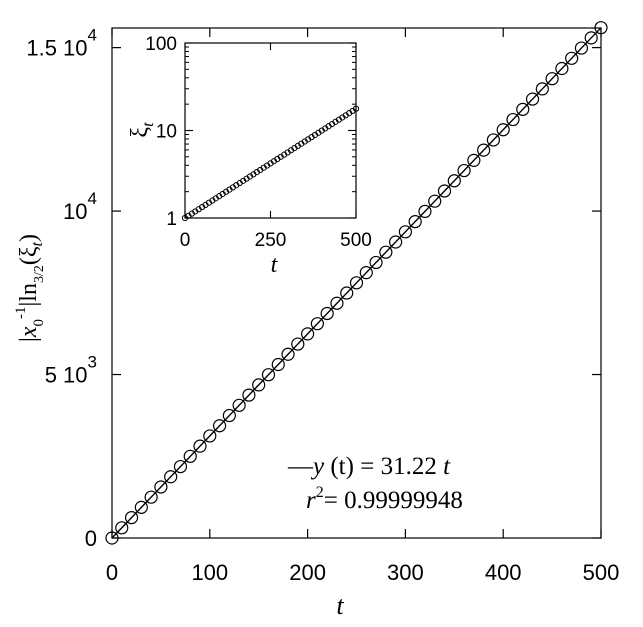 The height and width of the screenshot is (627, 643). Describe the element at coordinates (61, 43) in the screenshot. I see `main-y-tick-label: 1.5 104` at that location.